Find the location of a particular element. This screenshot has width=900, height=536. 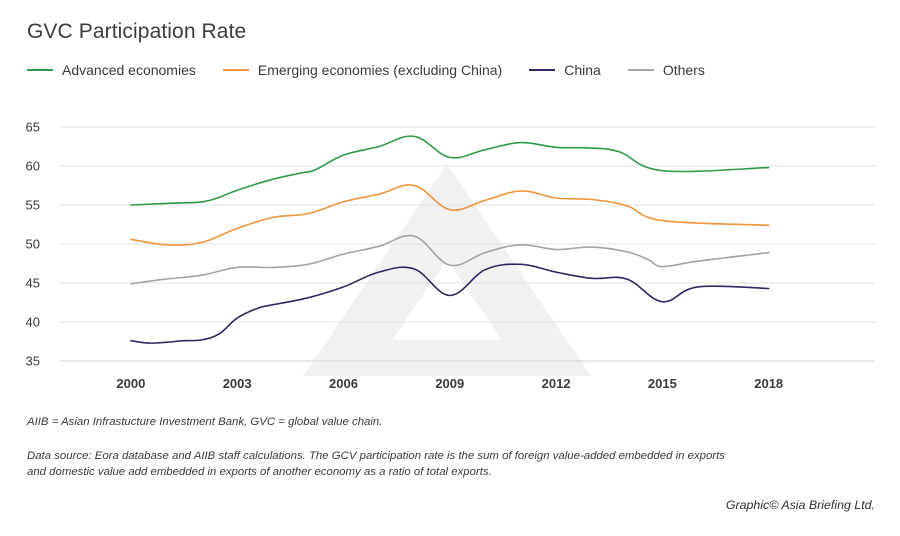

legend-item-china: China is located at coordinates (565, 70).